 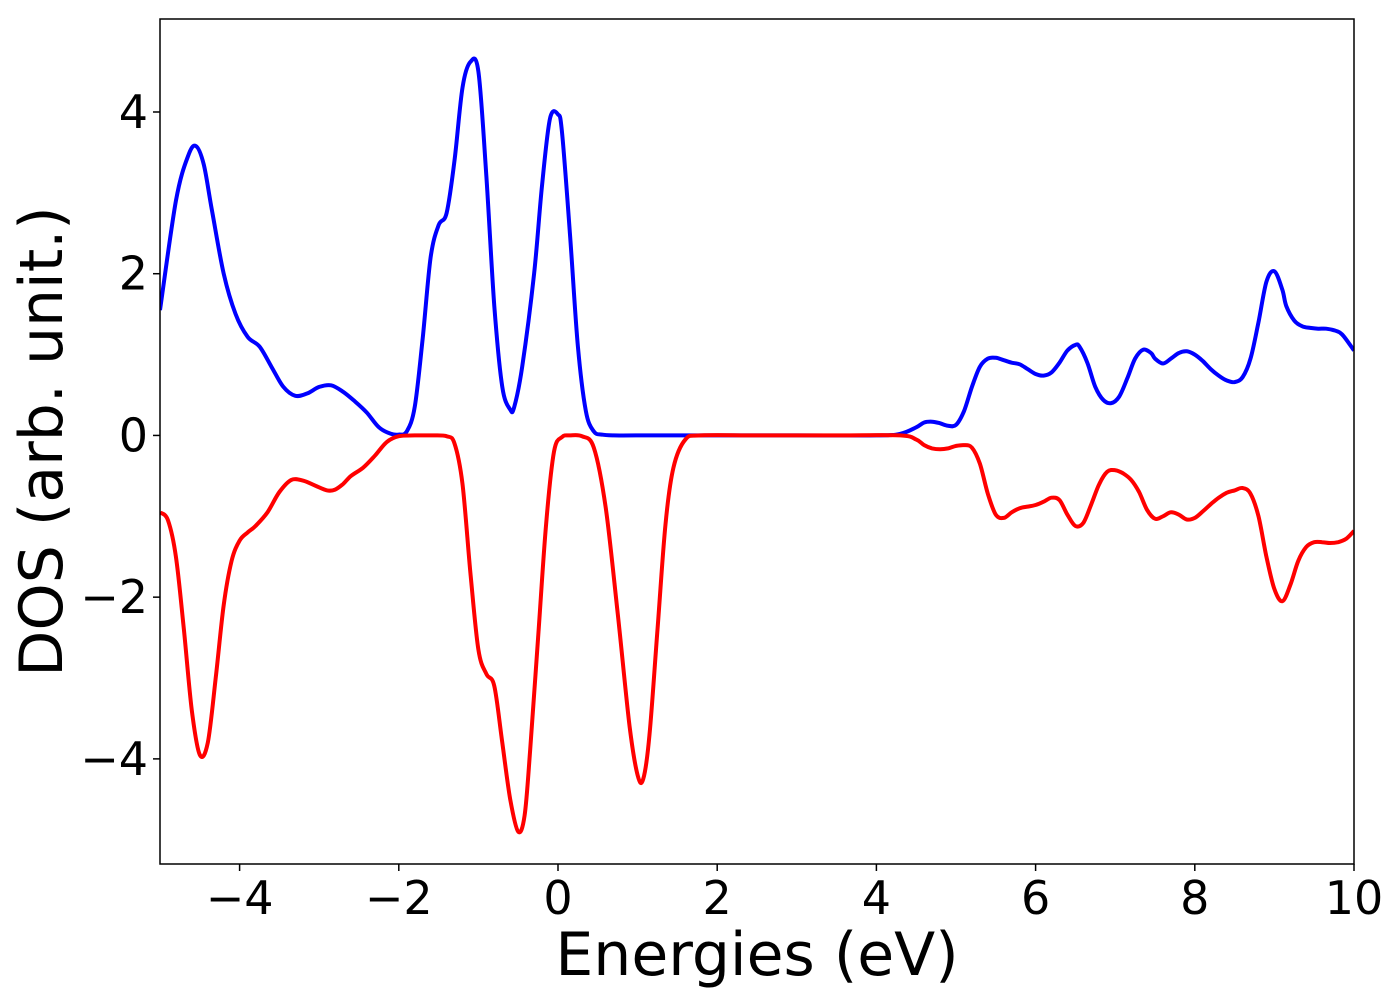 I want to click on x-tick-label: 6, so click(x=1035, y=898).